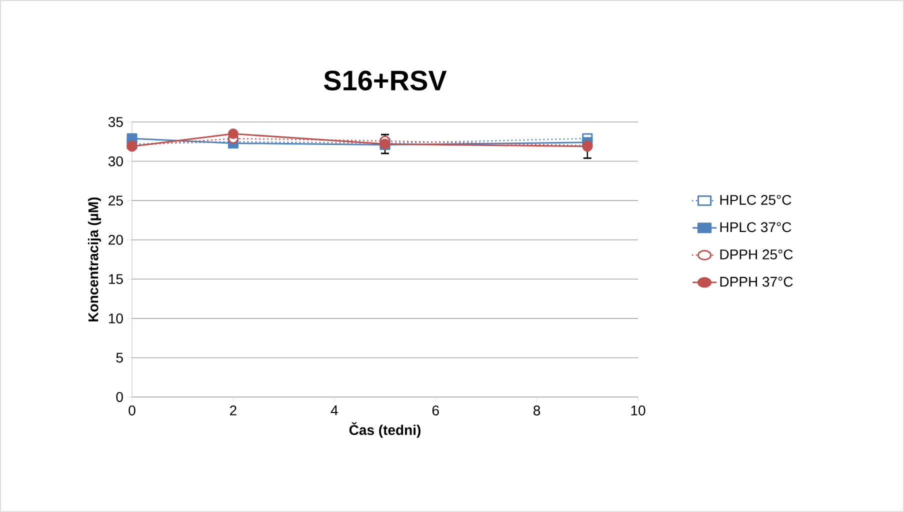 This screenshot has width=904, height=512. I want to click on x-tick-label: 0, so click(132, 411).